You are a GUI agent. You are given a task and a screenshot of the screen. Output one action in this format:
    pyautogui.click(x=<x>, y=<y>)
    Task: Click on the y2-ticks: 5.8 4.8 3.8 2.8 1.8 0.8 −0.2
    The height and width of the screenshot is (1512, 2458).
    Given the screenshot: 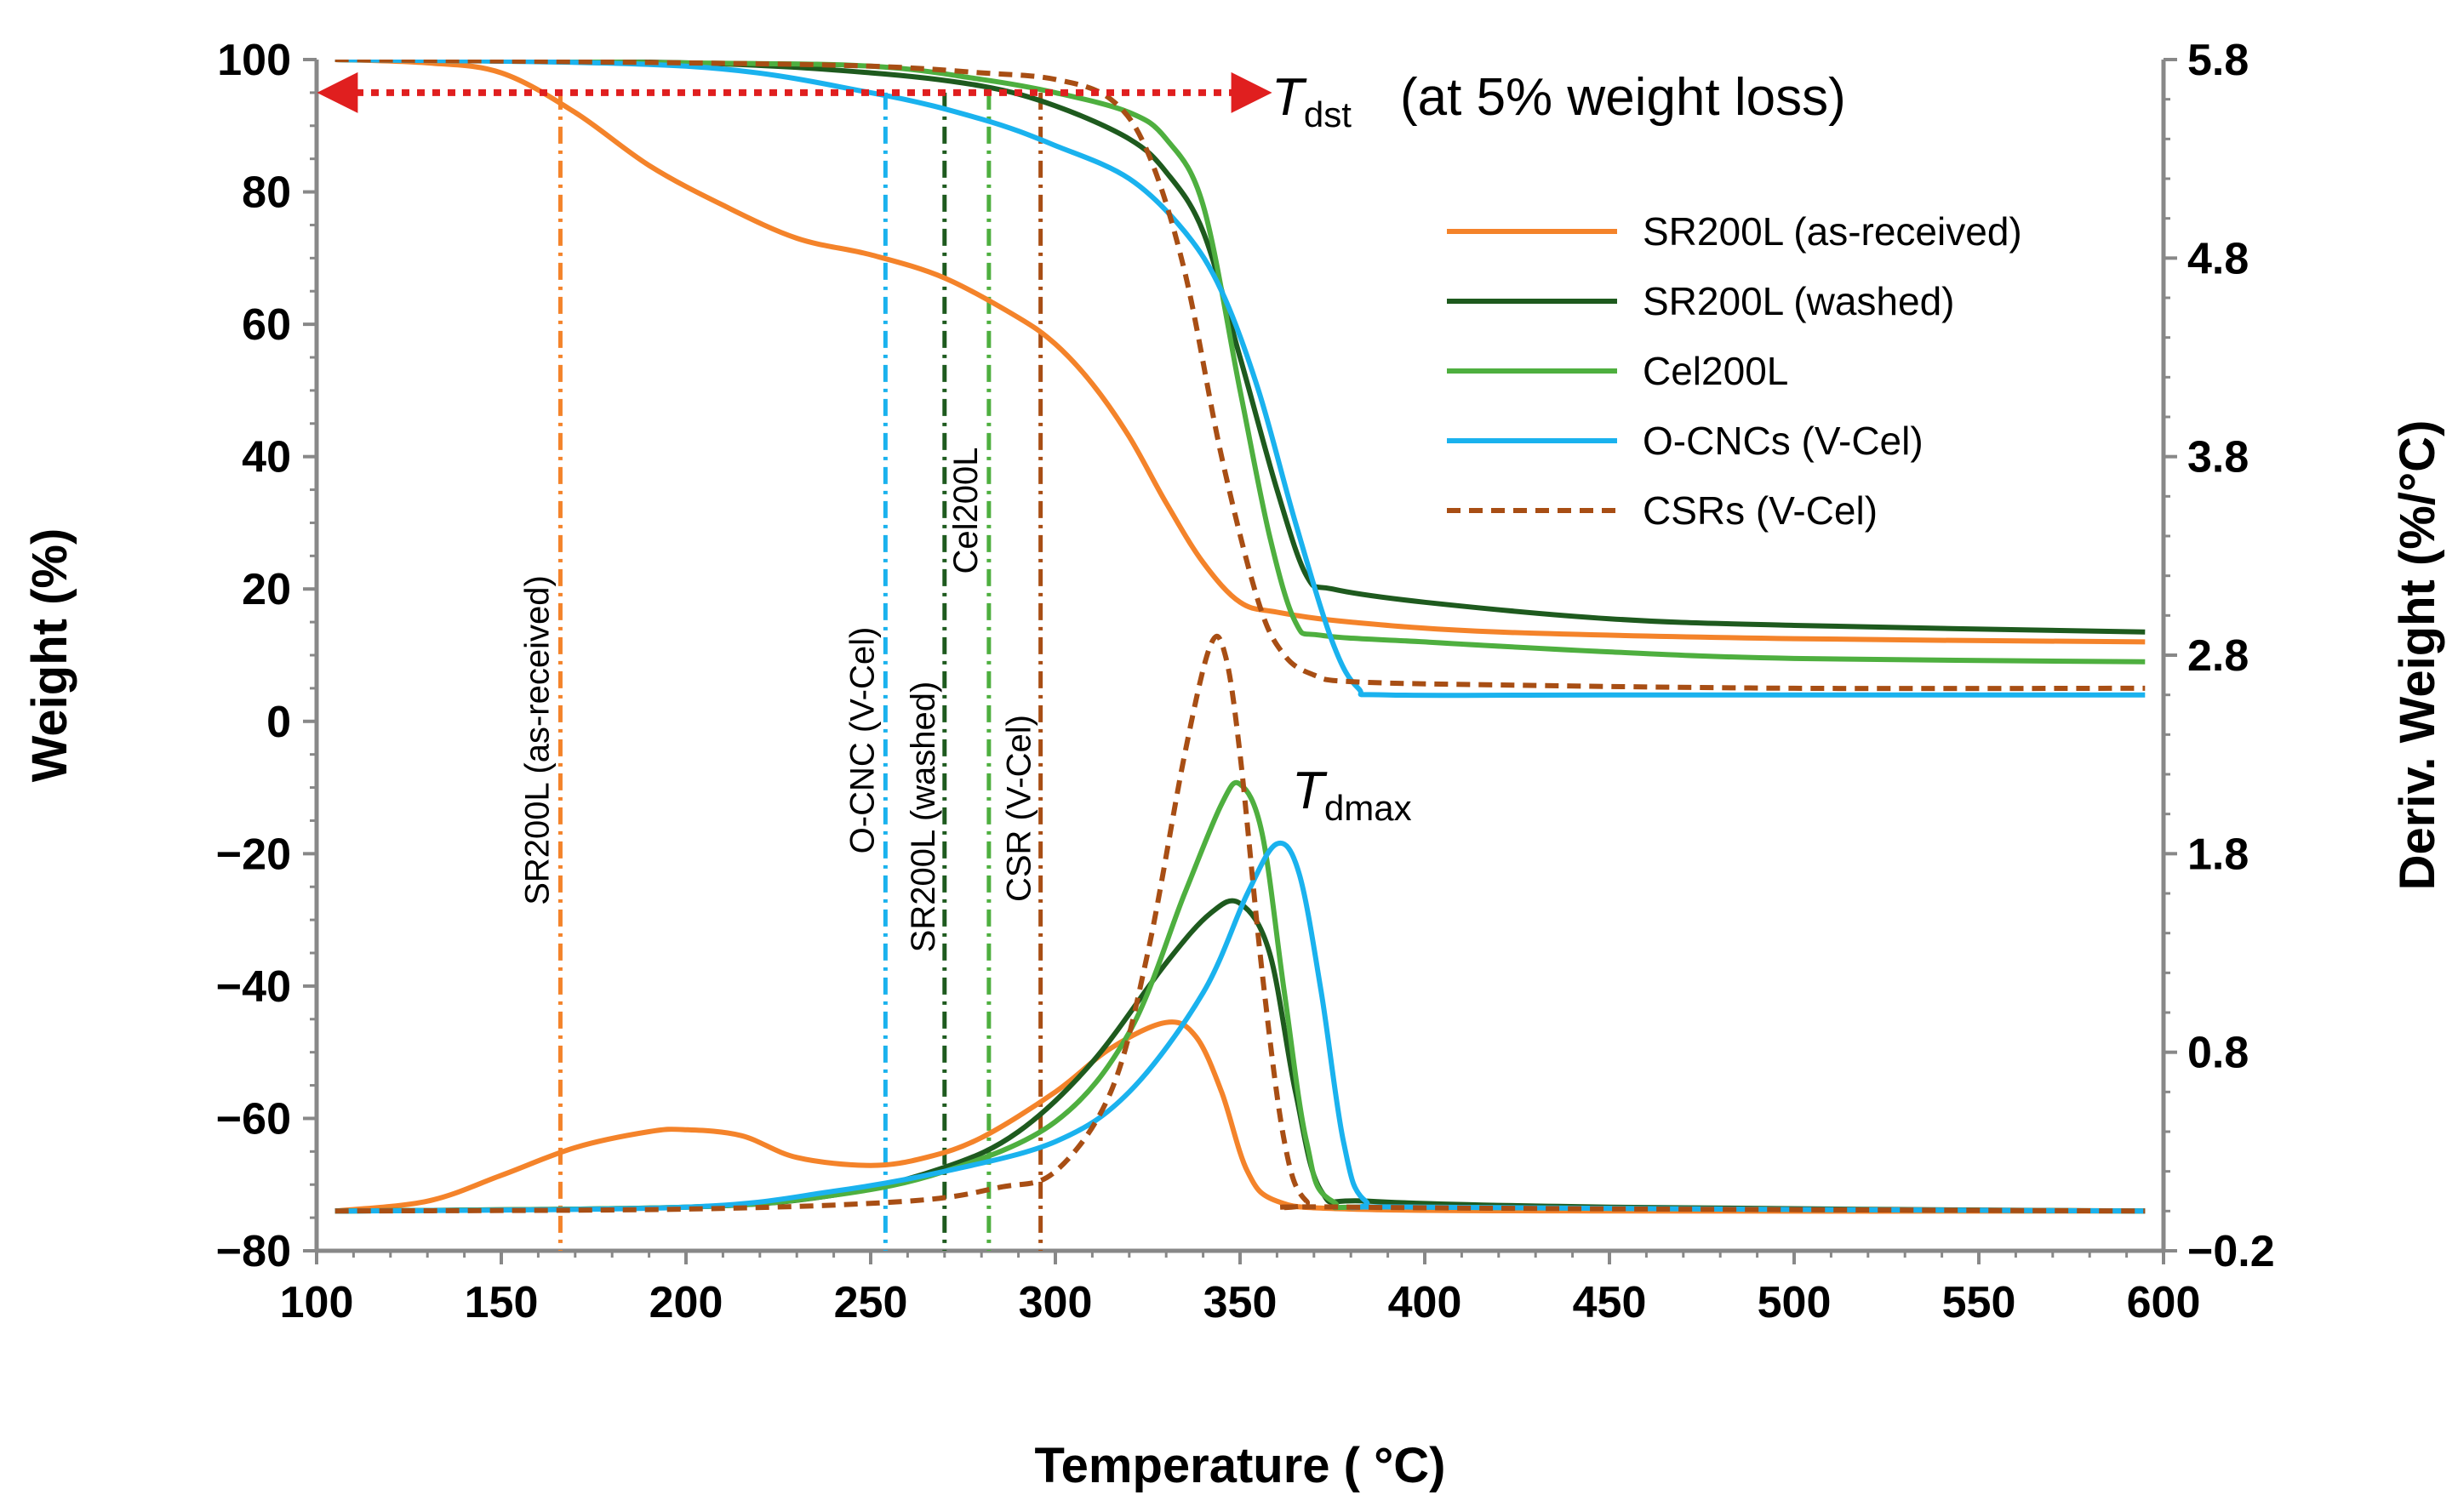 What is the action you would take?
    pyautogui.click(x=2219, y=656)
    